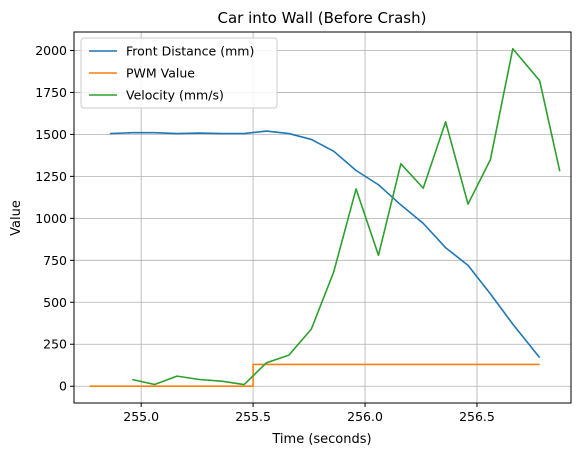 Image resolution: width=580 pixels, height=455 pixels. I want to click on x-tick-label: 255.0, so click(141, 416).